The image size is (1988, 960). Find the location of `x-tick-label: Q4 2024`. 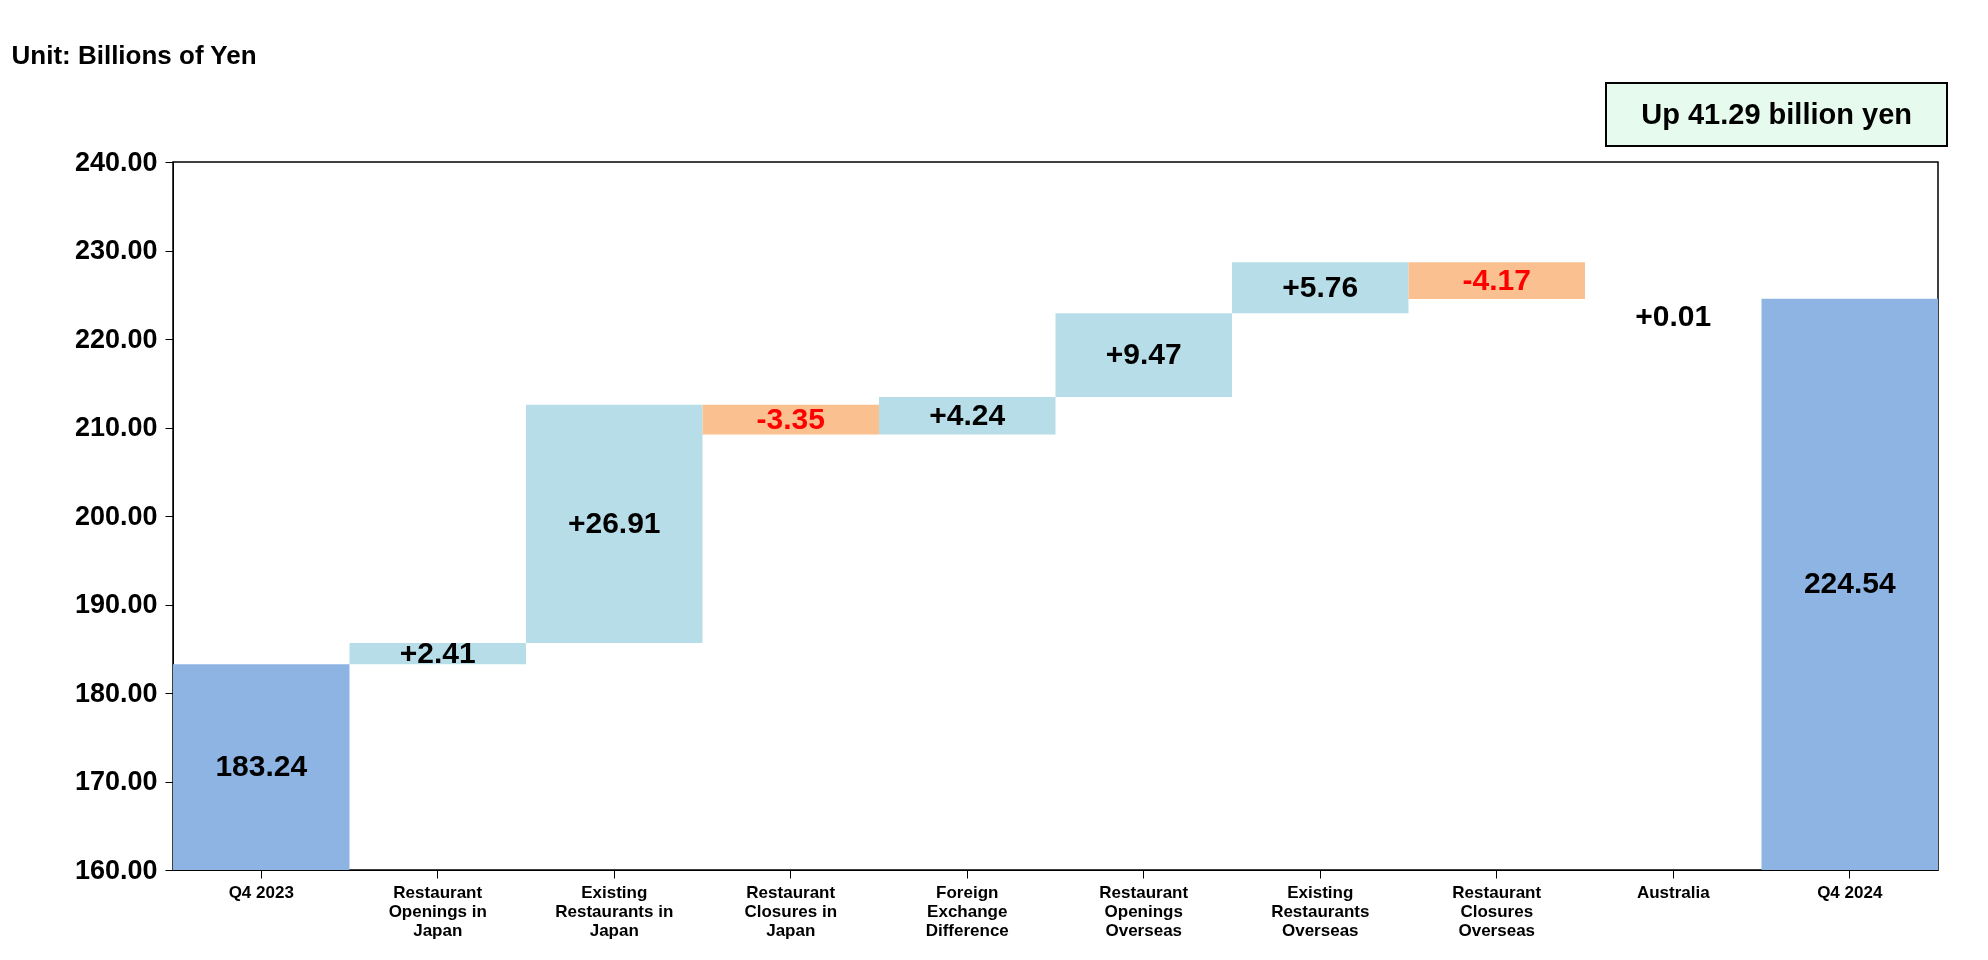

x-tick-label: Q4 2024 is located at coordinates (1850, 892).